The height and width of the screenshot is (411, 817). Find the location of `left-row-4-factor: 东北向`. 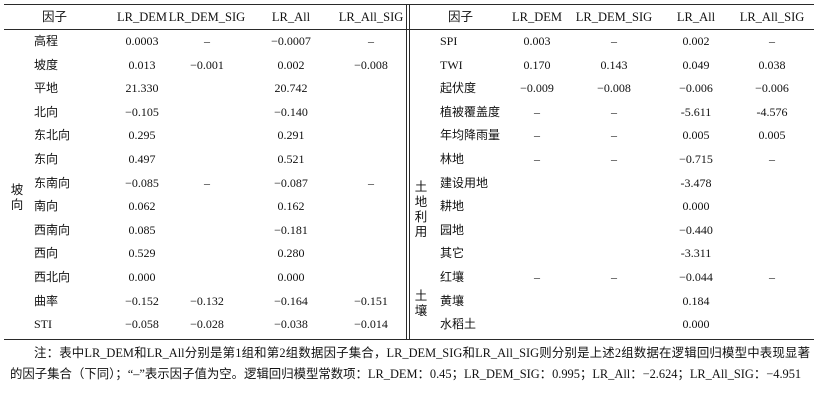

left-row-4-factor: 东北向 is located at coordinates (52, 135).